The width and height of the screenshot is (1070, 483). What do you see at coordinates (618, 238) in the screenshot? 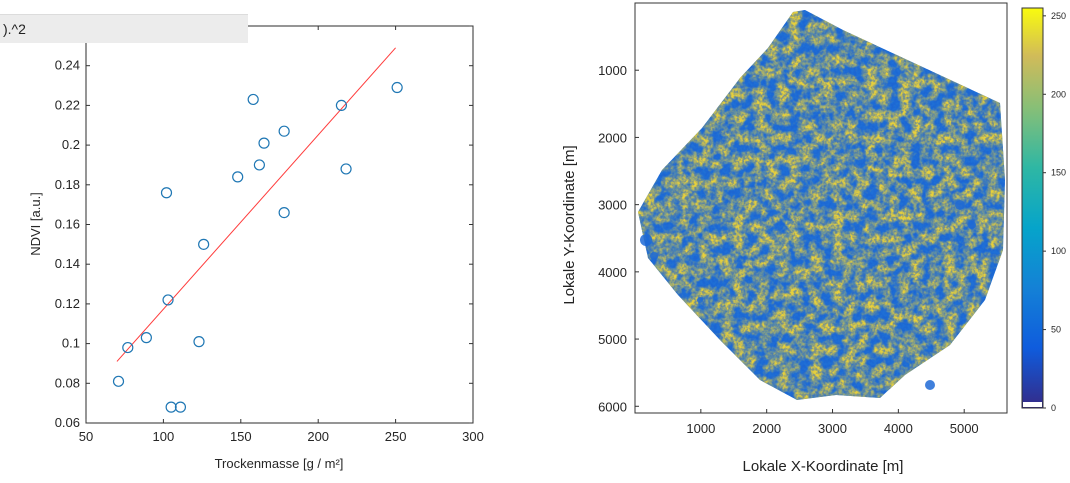
I see `heatmap-y-ticks: 1000 2000 3000 4000 5000 6000` at bounding box center [618, 238].